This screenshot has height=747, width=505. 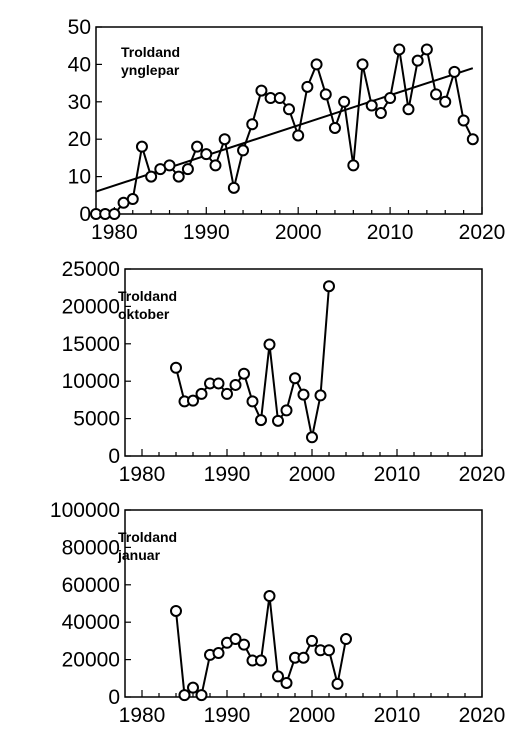 What do you see at coordinates (252, 362) in the screenshot?
I see `series-line` at bounding box center [252, 362].